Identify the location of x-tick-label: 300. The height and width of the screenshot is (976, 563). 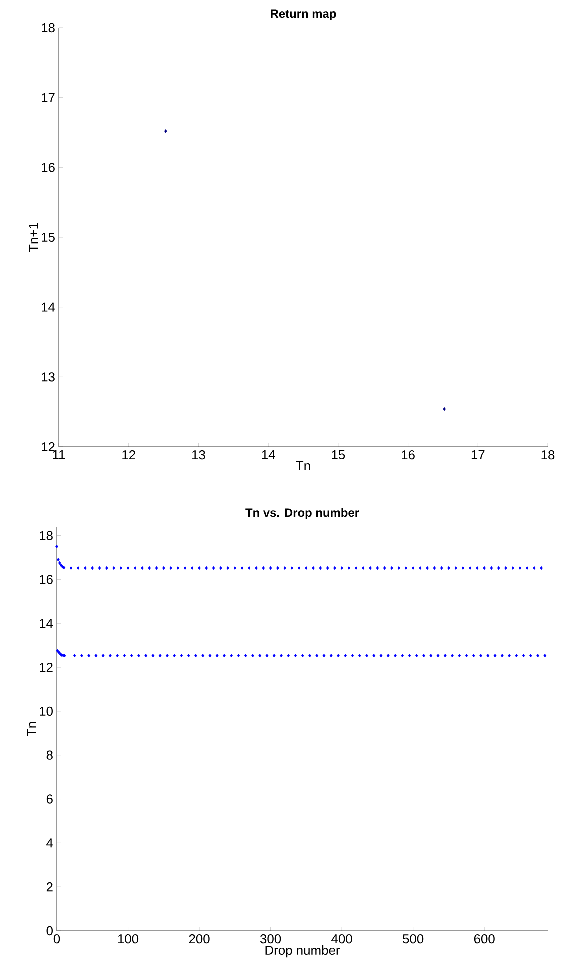
(271, 939).